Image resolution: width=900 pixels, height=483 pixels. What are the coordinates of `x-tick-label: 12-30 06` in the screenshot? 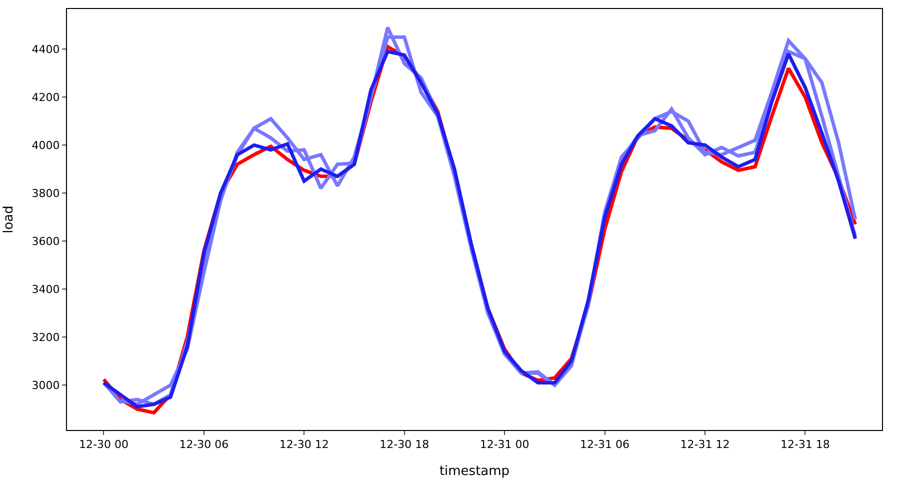 It's located at (204, 445).